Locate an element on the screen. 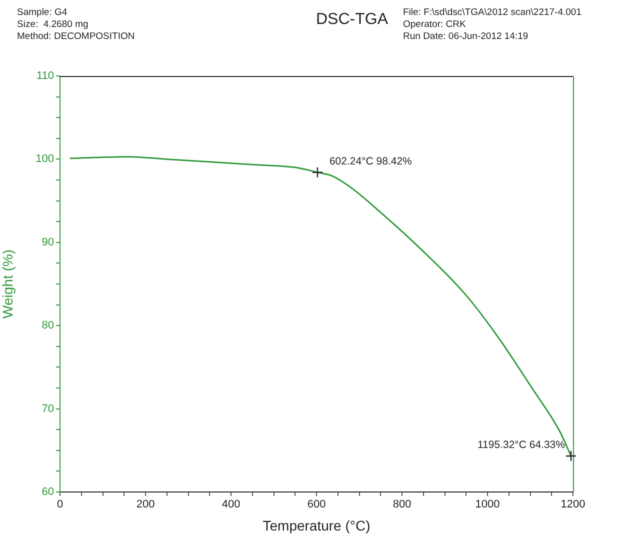  text: Run Date: 06-Jun-2012 14:19 is located at coordinates (465, 36).